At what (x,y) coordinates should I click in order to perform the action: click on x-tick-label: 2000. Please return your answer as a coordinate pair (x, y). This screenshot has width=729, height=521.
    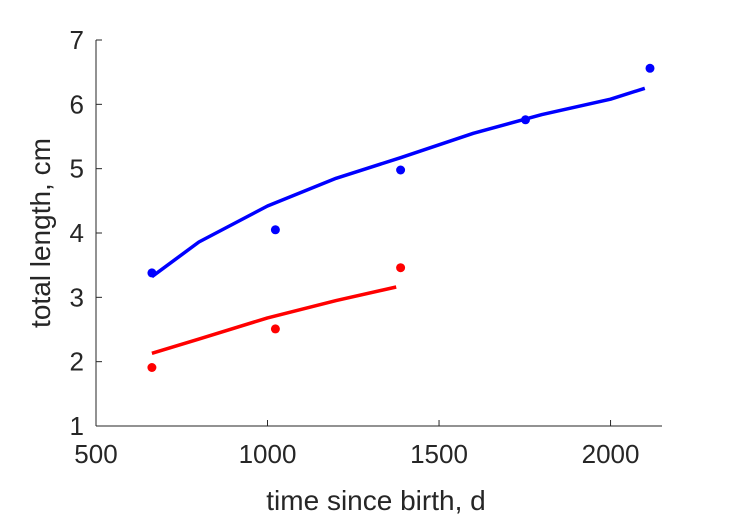
    Looking at the image, I should click on (611, 454).